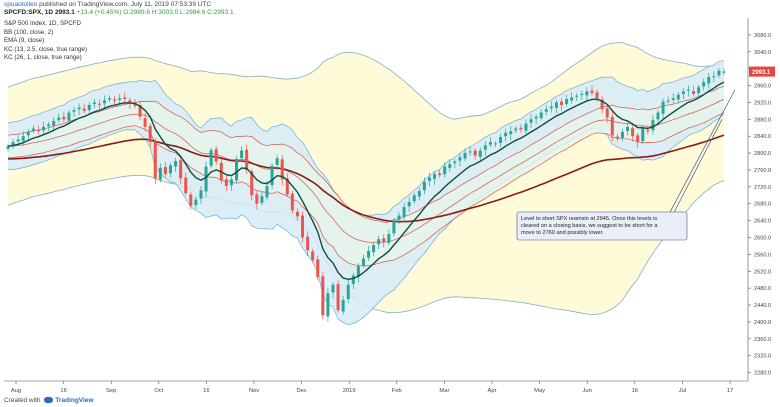 The width and height of the screenshot is (780, 407). Describe the element at coordinates (74, 400) in the screenshot. I see `tradingview-brand: TradingView` at that location.